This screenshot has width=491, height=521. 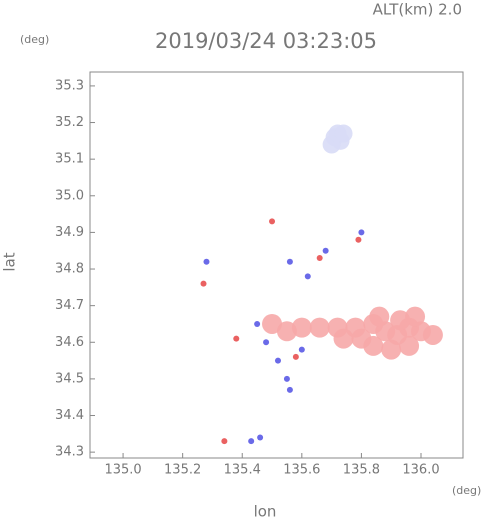 What do you see at coordinates (69, 85) in the screenshot?
I see `y-tick-label: 35.3` at bounding box center [69, 85].